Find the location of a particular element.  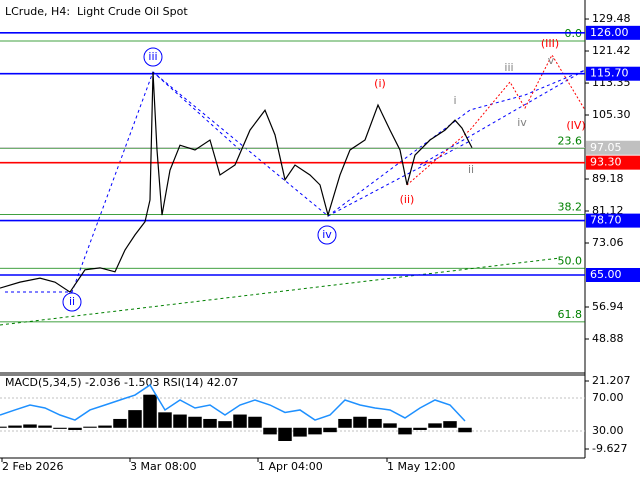

y-tick-label: 89.18 is located at coordinates (608, 178).